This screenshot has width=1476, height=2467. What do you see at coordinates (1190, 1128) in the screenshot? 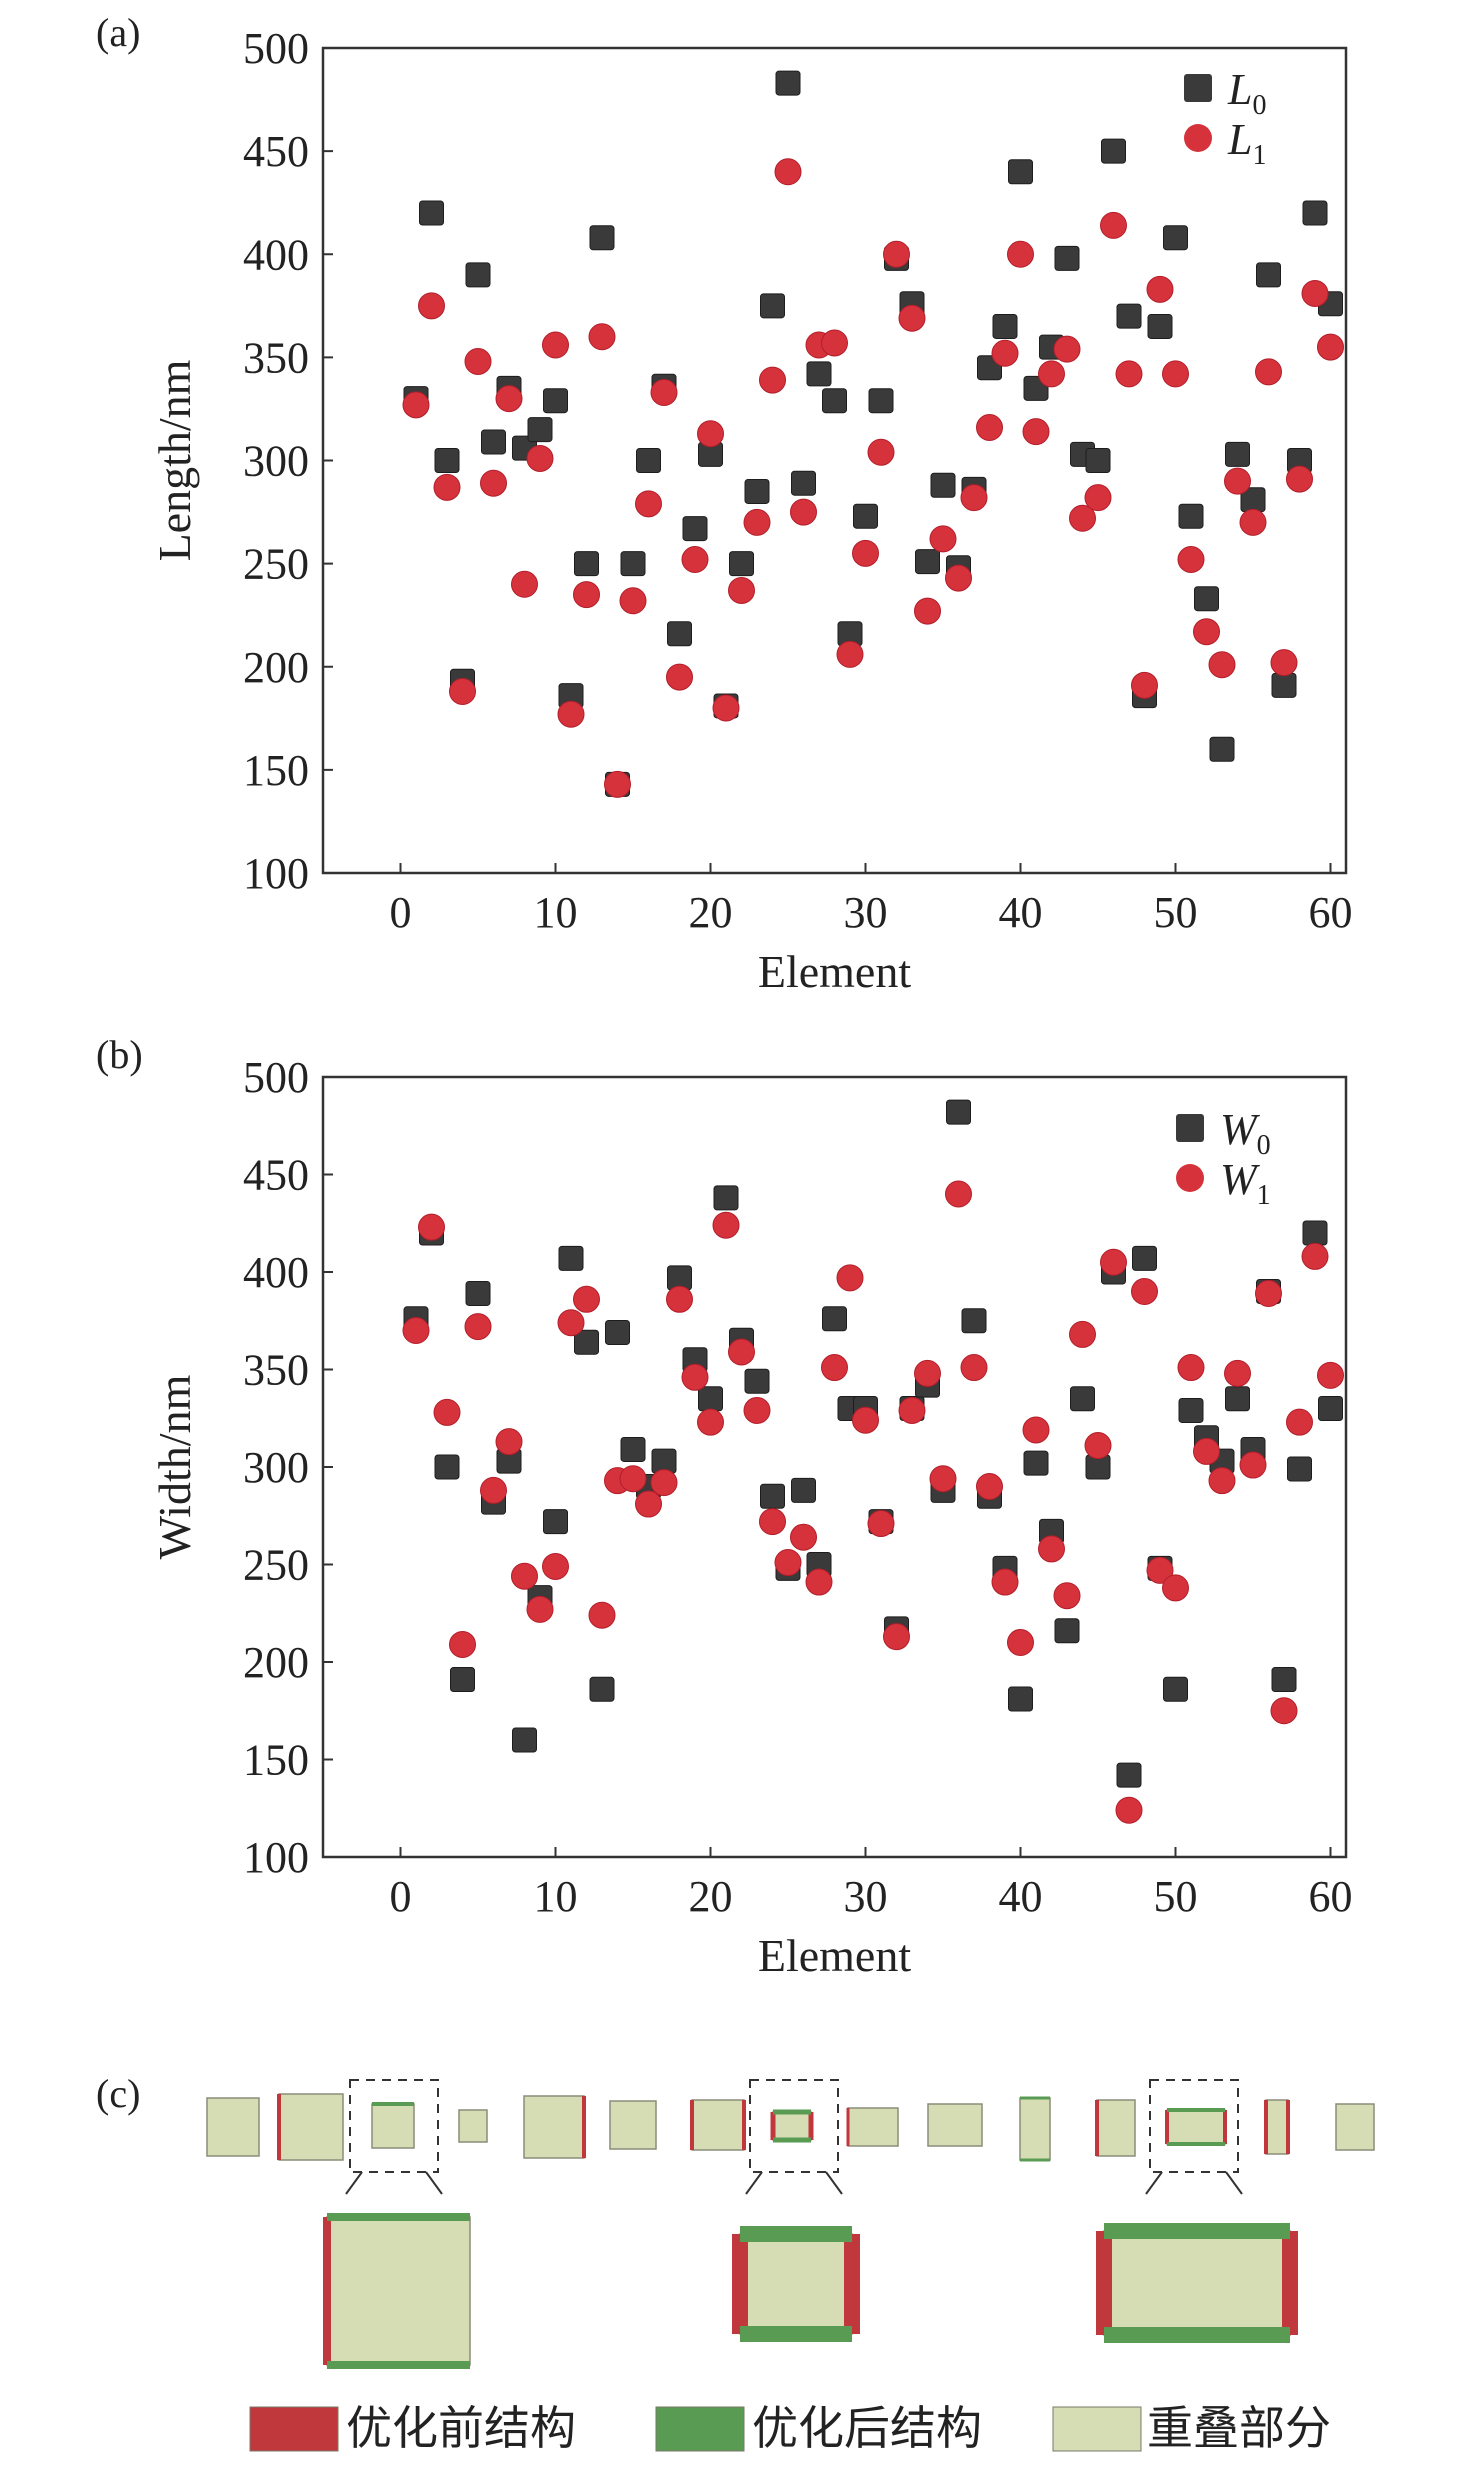
I see `legend-marker-square` at bounding box center [1190, 1128].